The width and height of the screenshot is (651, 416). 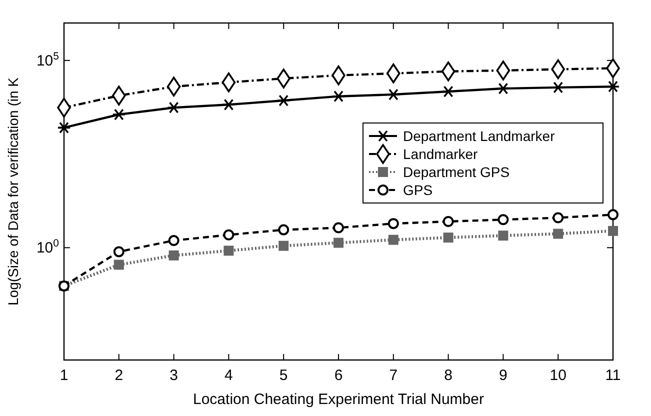 I want to click on x-tick-label: 6, so click(x=338, y=375).